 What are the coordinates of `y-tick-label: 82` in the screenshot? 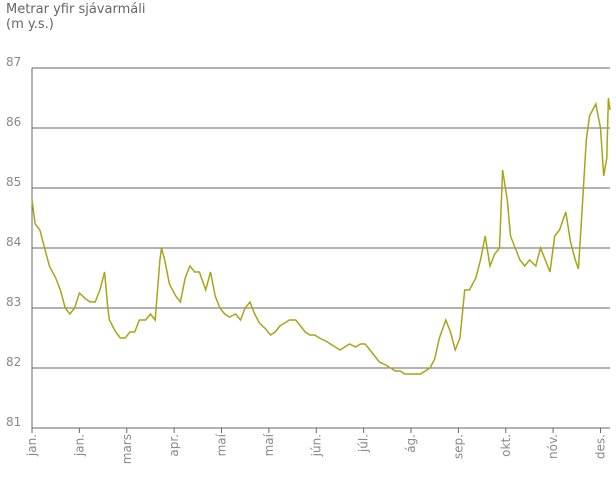 It's located at (13, 362).